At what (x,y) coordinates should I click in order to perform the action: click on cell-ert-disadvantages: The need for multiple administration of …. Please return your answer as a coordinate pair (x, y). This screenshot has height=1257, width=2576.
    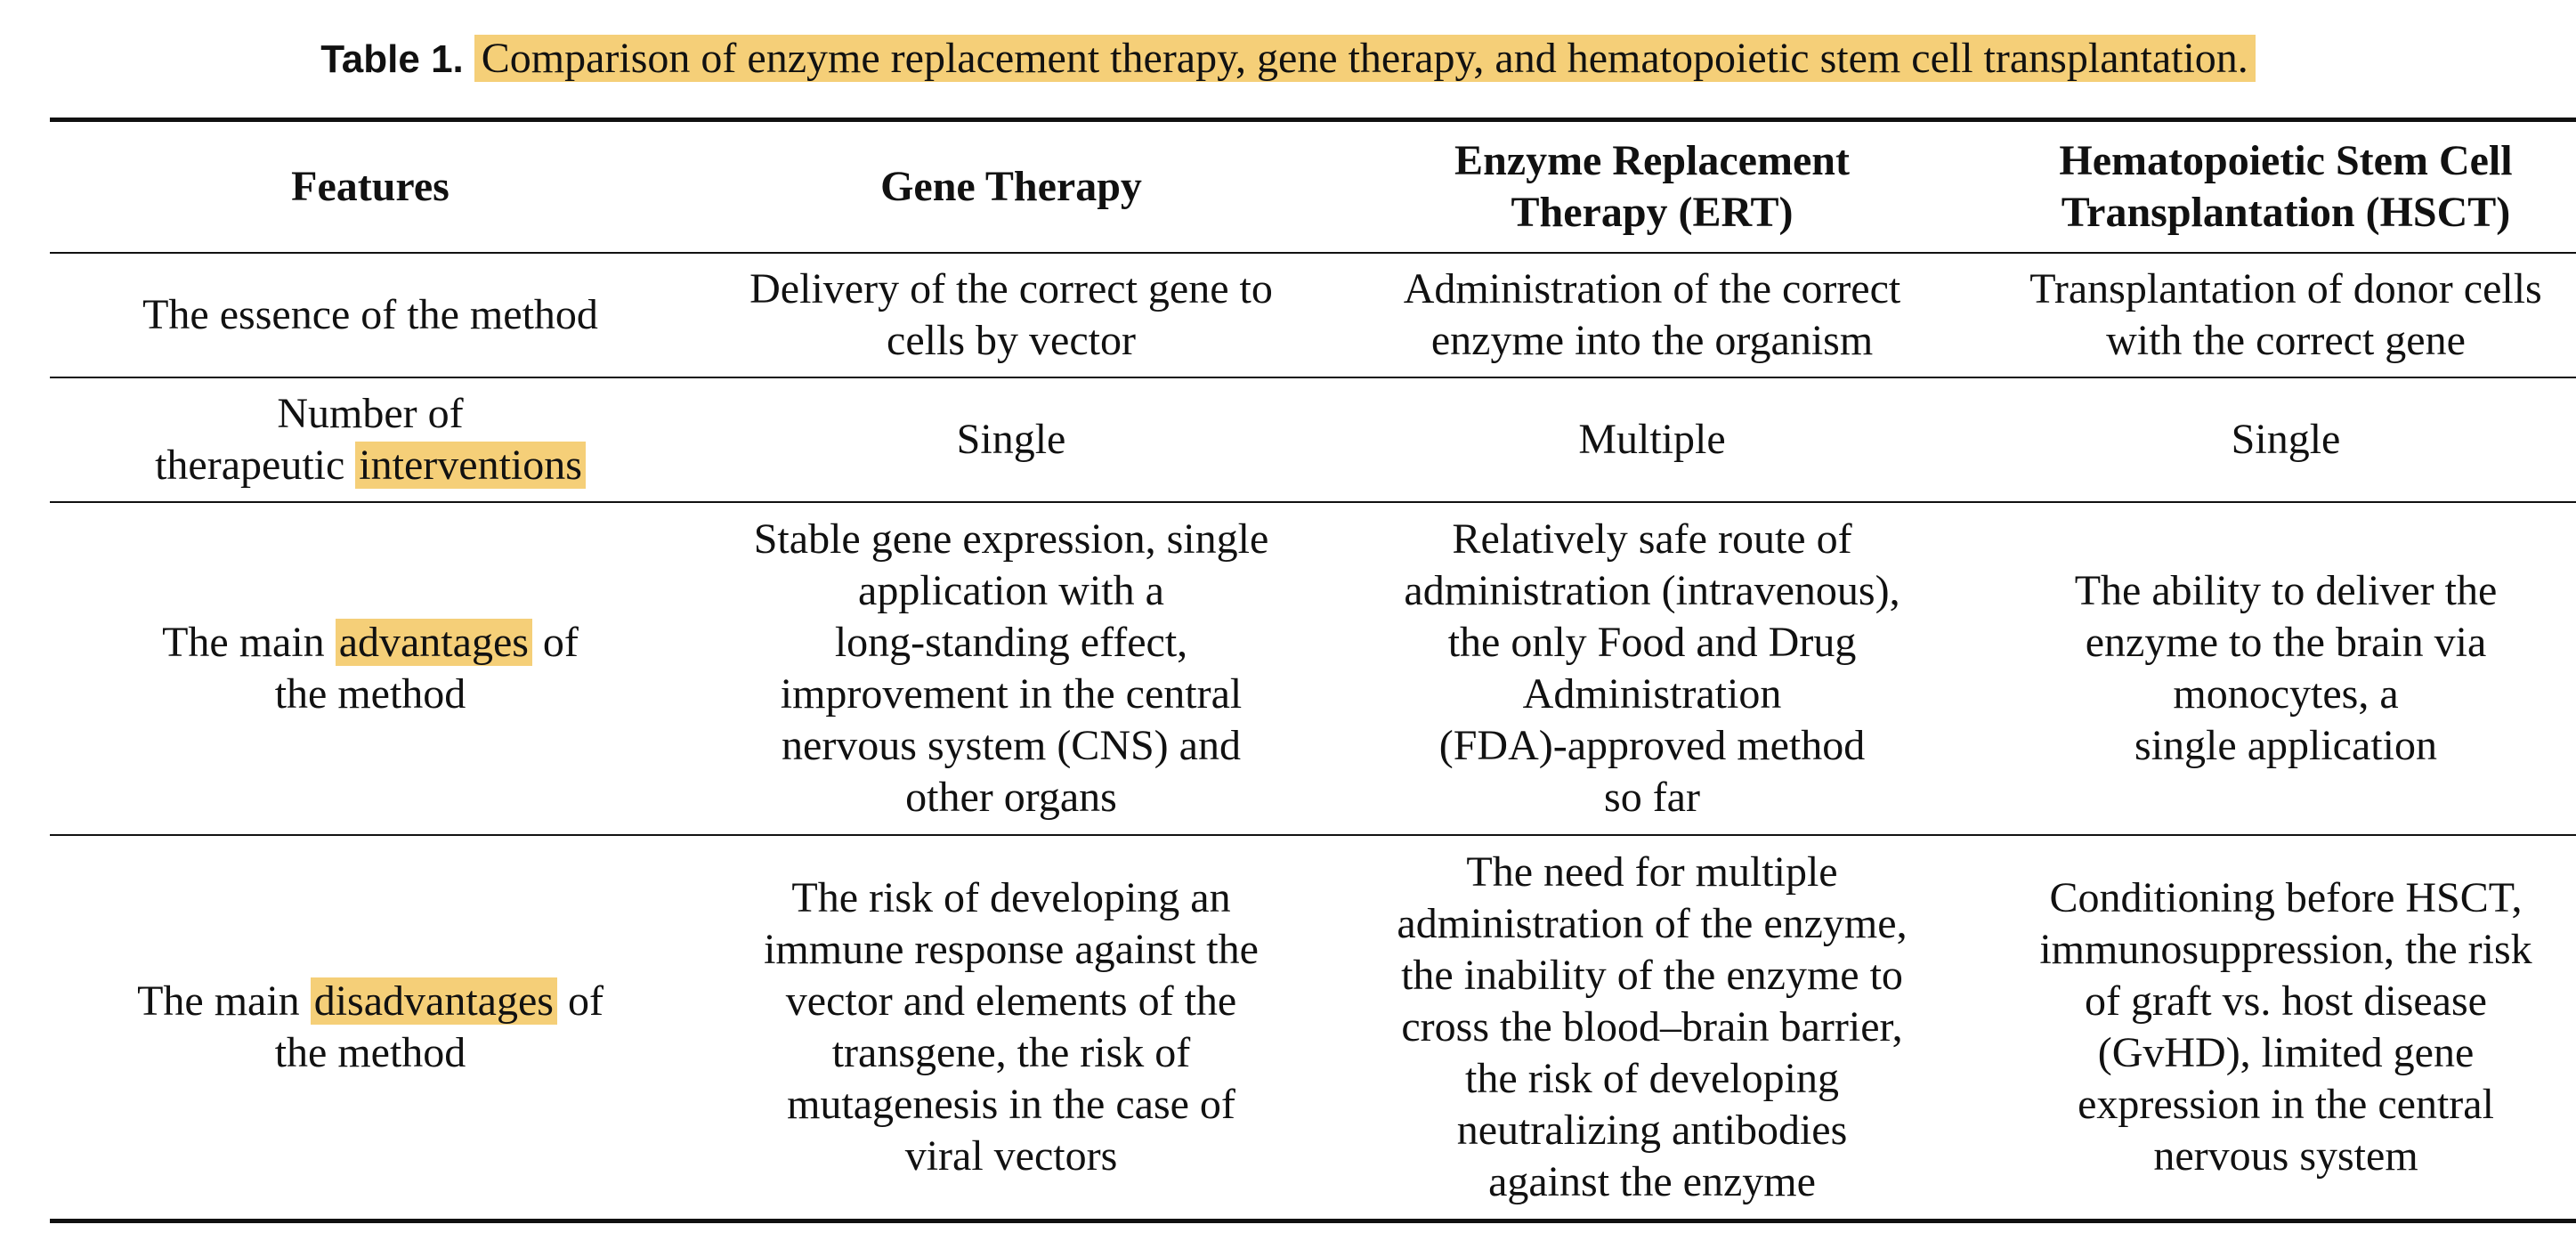
    Looking at the image, I should click on (1652, 1026).